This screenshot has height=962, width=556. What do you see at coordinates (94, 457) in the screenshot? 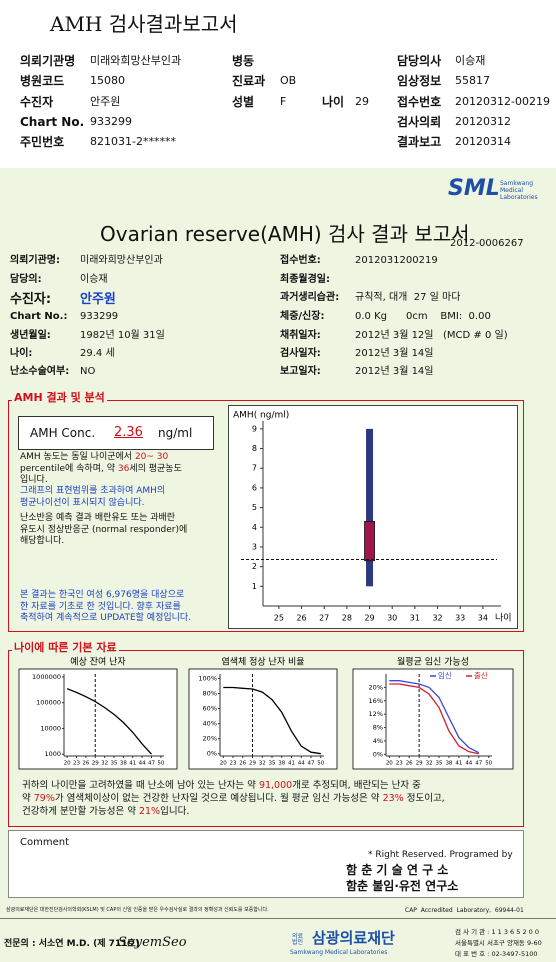
I see `text-line: AMH 농도는 동일 나이군에서 20~ 30` at bounding box center [94, 457].